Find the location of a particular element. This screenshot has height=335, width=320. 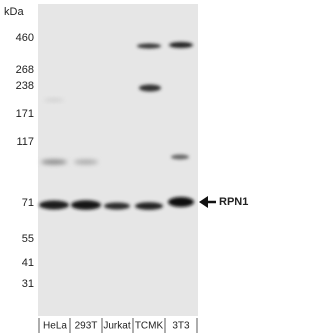

lane-label: HeLa is located at coordinates (55, 326).